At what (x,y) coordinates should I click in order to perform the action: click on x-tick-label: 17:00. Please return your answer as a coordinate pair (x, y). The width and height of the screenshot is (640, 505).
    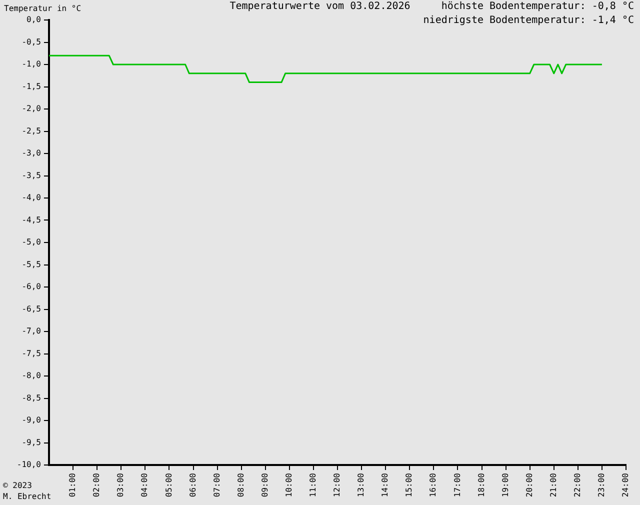
    Looking at the image, I should click on (457, 485).